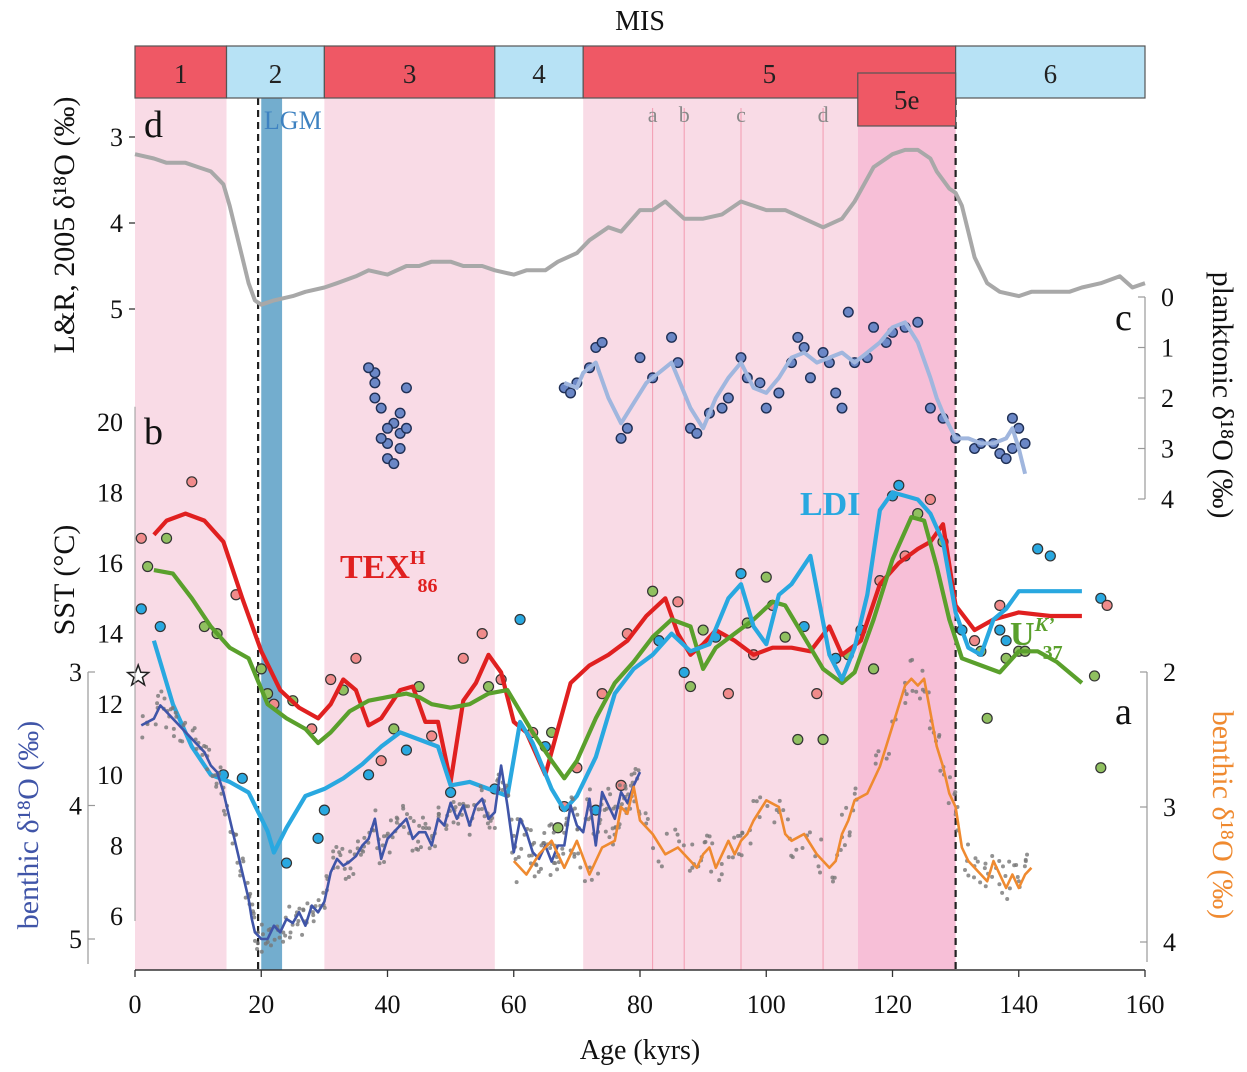  What do you see at coordinates (1167, 297) in the screenshot?
I see `planktonic-tick-label: 0` at bounding box center [1167, 297].